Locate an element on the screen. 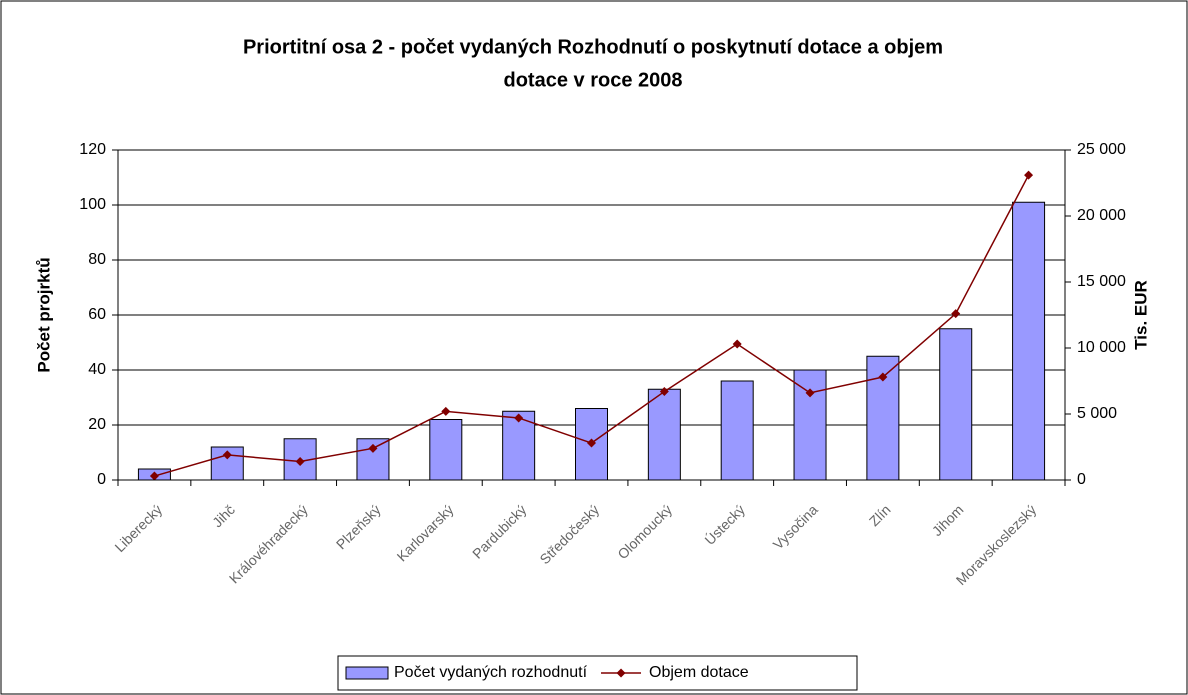 The width and height of the screenshot is (1188, 695). chart-title: dotace v roce 2008 is located at coordinates (593, 80).